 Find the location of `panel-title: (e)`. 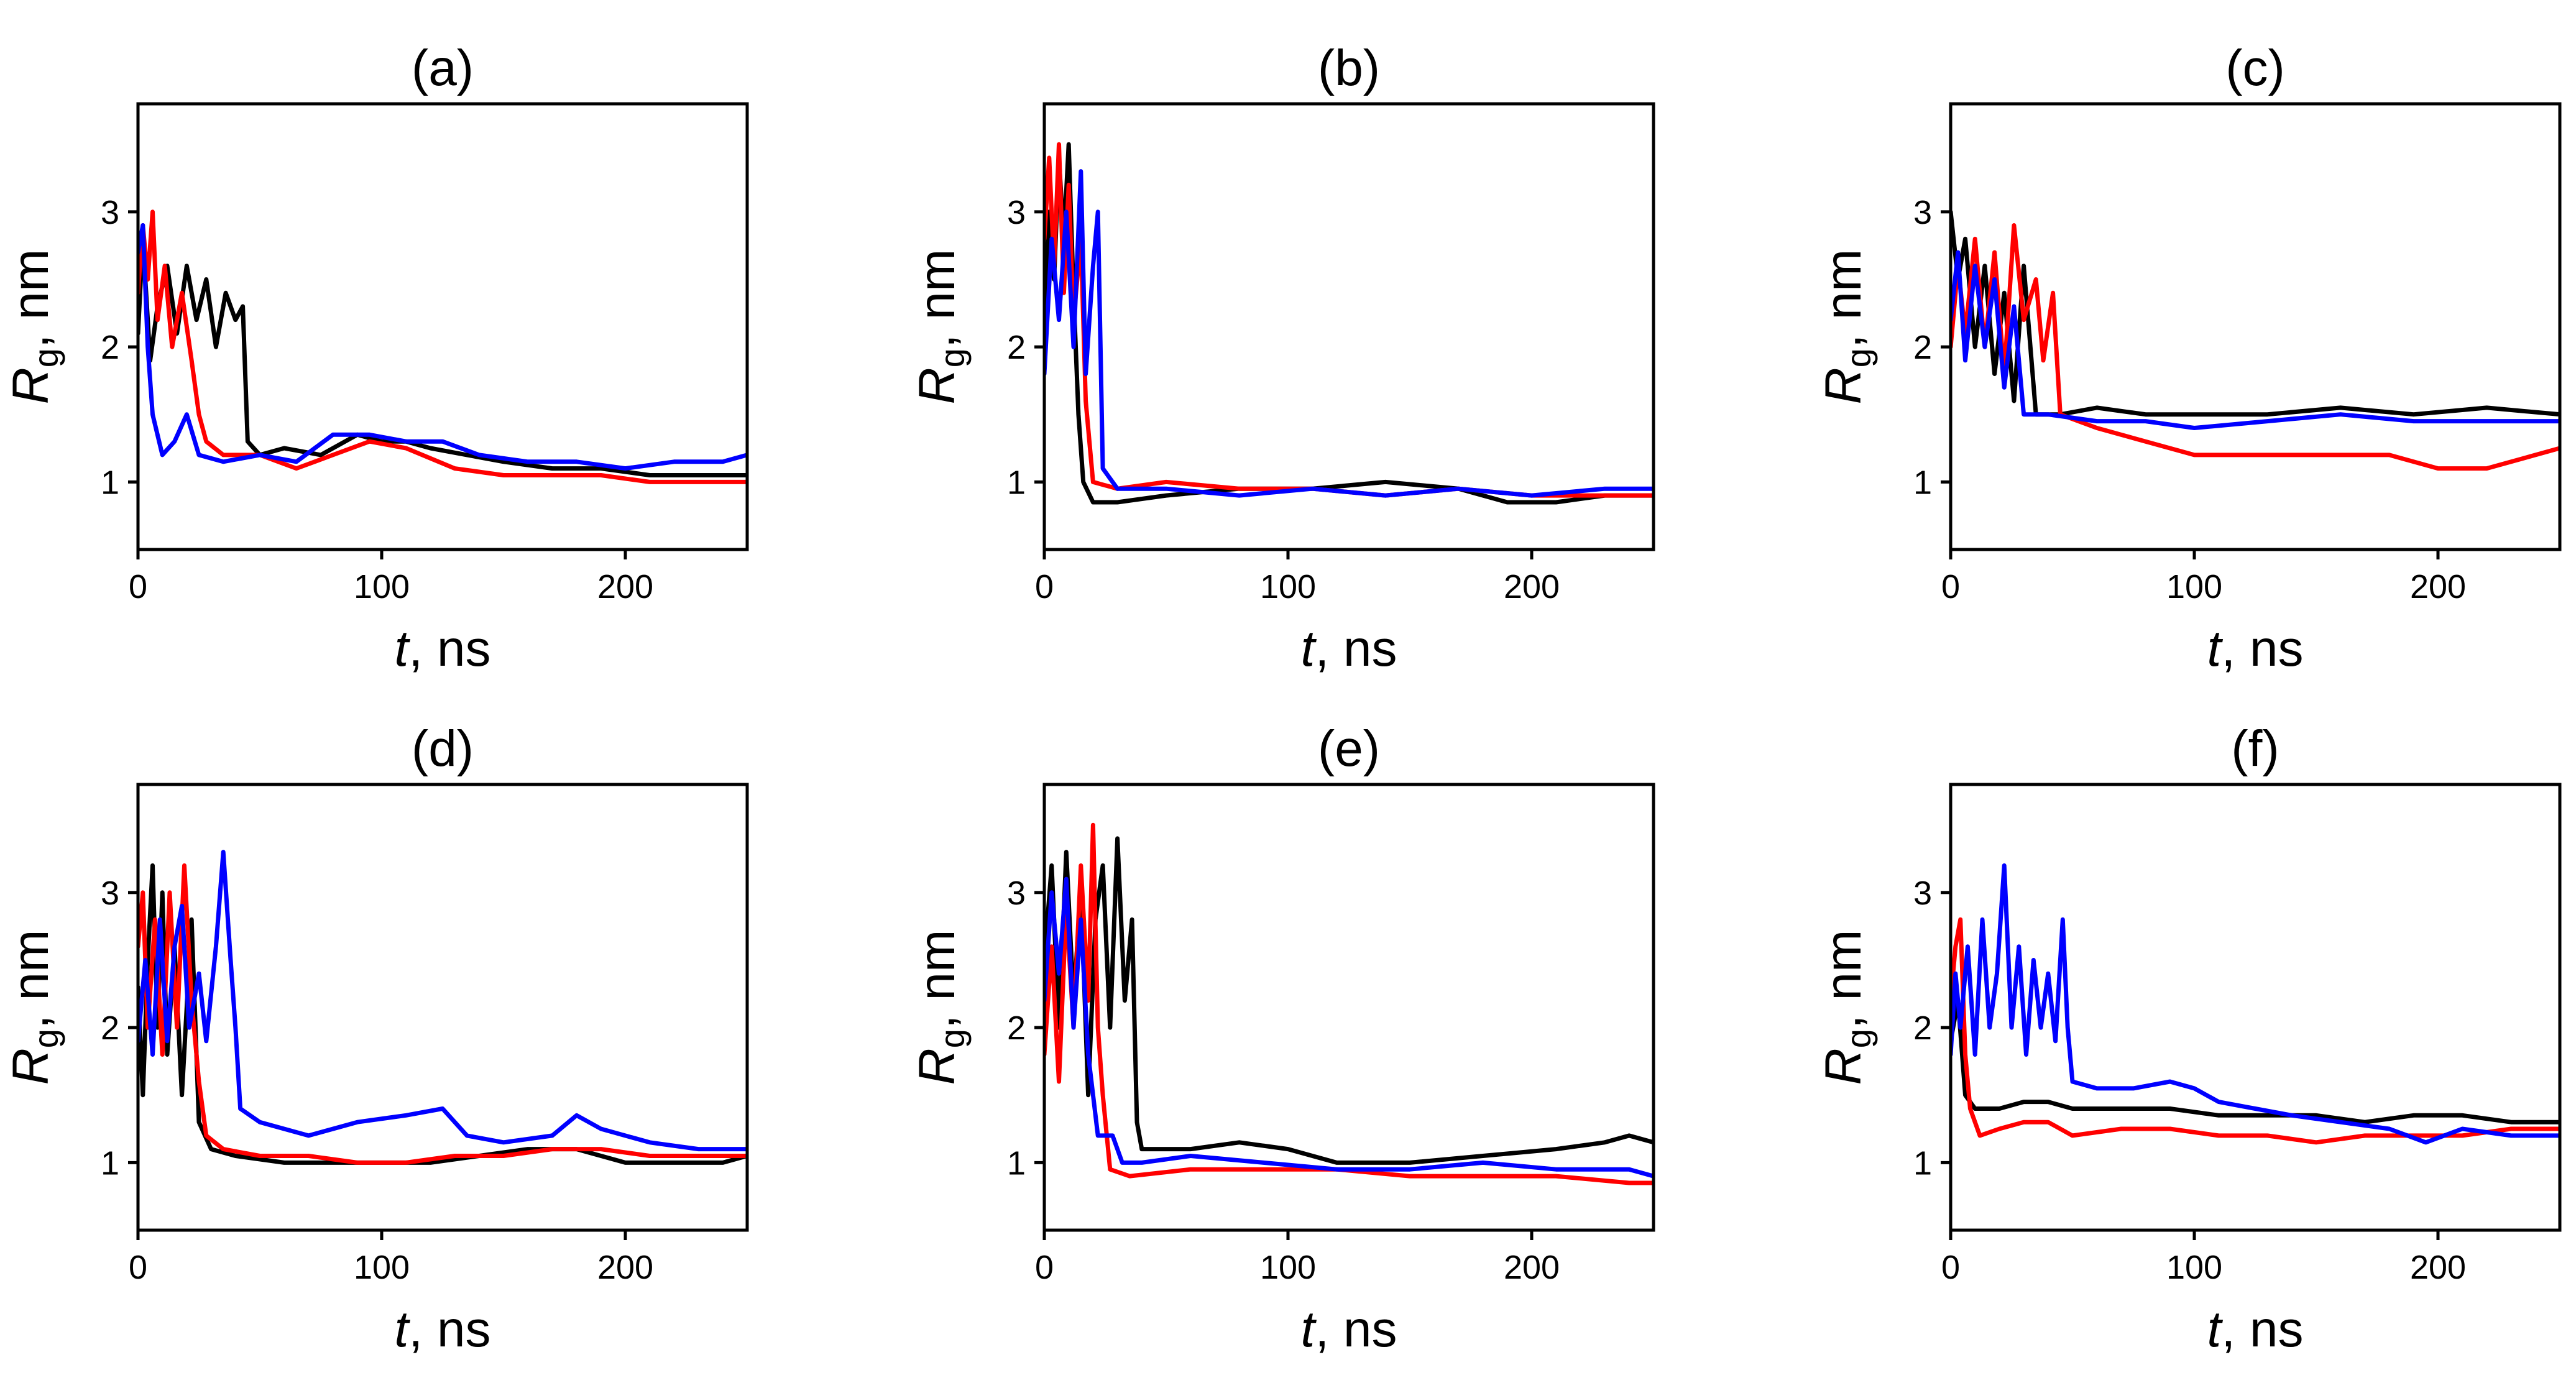

panel-title: (e) is located at coordinates (1349, 748).